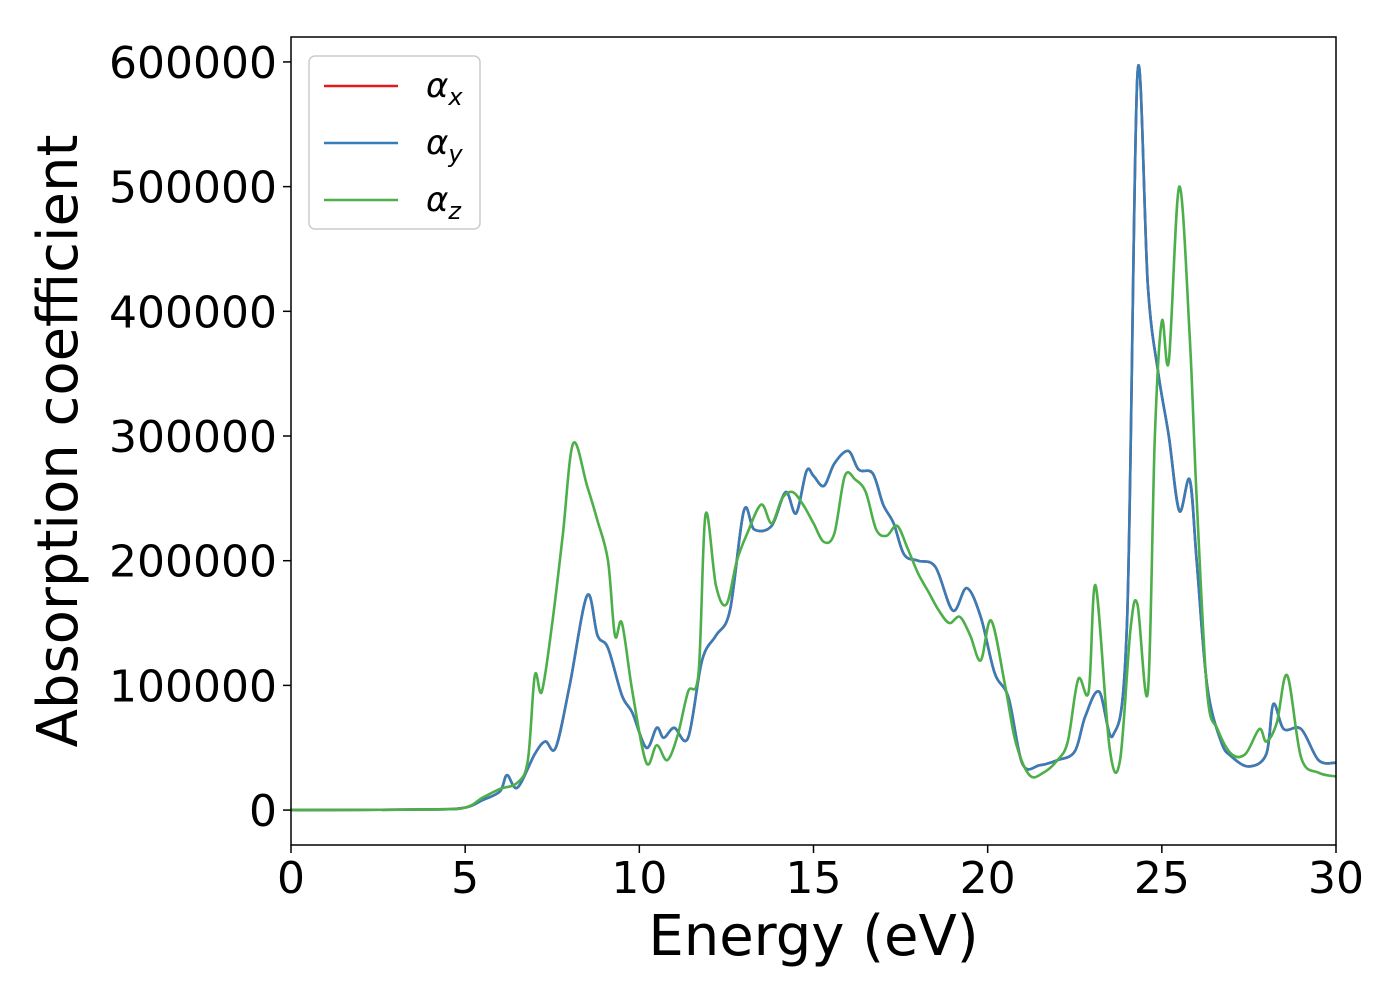 The width and height of the screenshot is (1400, 1000). Describe the element at coordinates (455, 97) in the screenshot. I see `legend-subscript-x: x` at that location.